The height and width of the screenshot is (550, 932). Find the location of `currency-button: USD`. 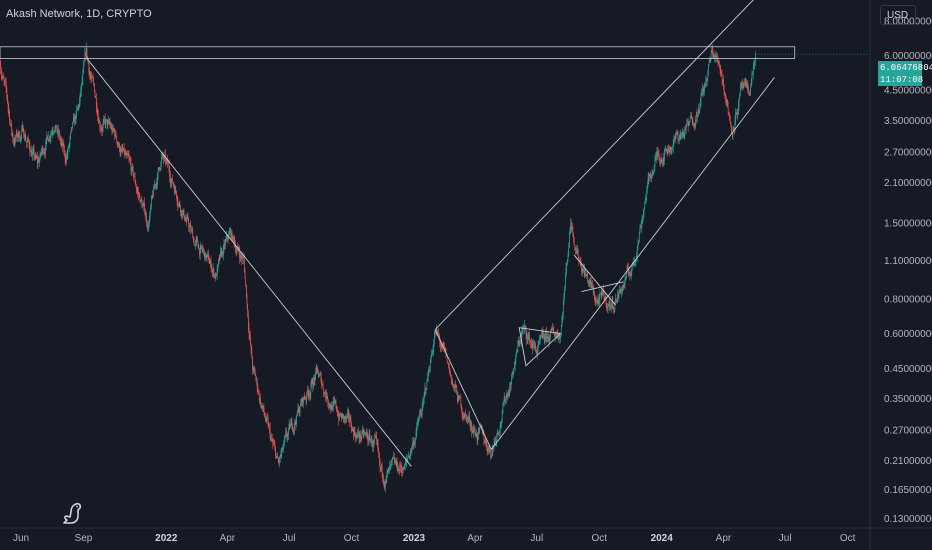

currency-button: USD is located at coordinates (898, 15).